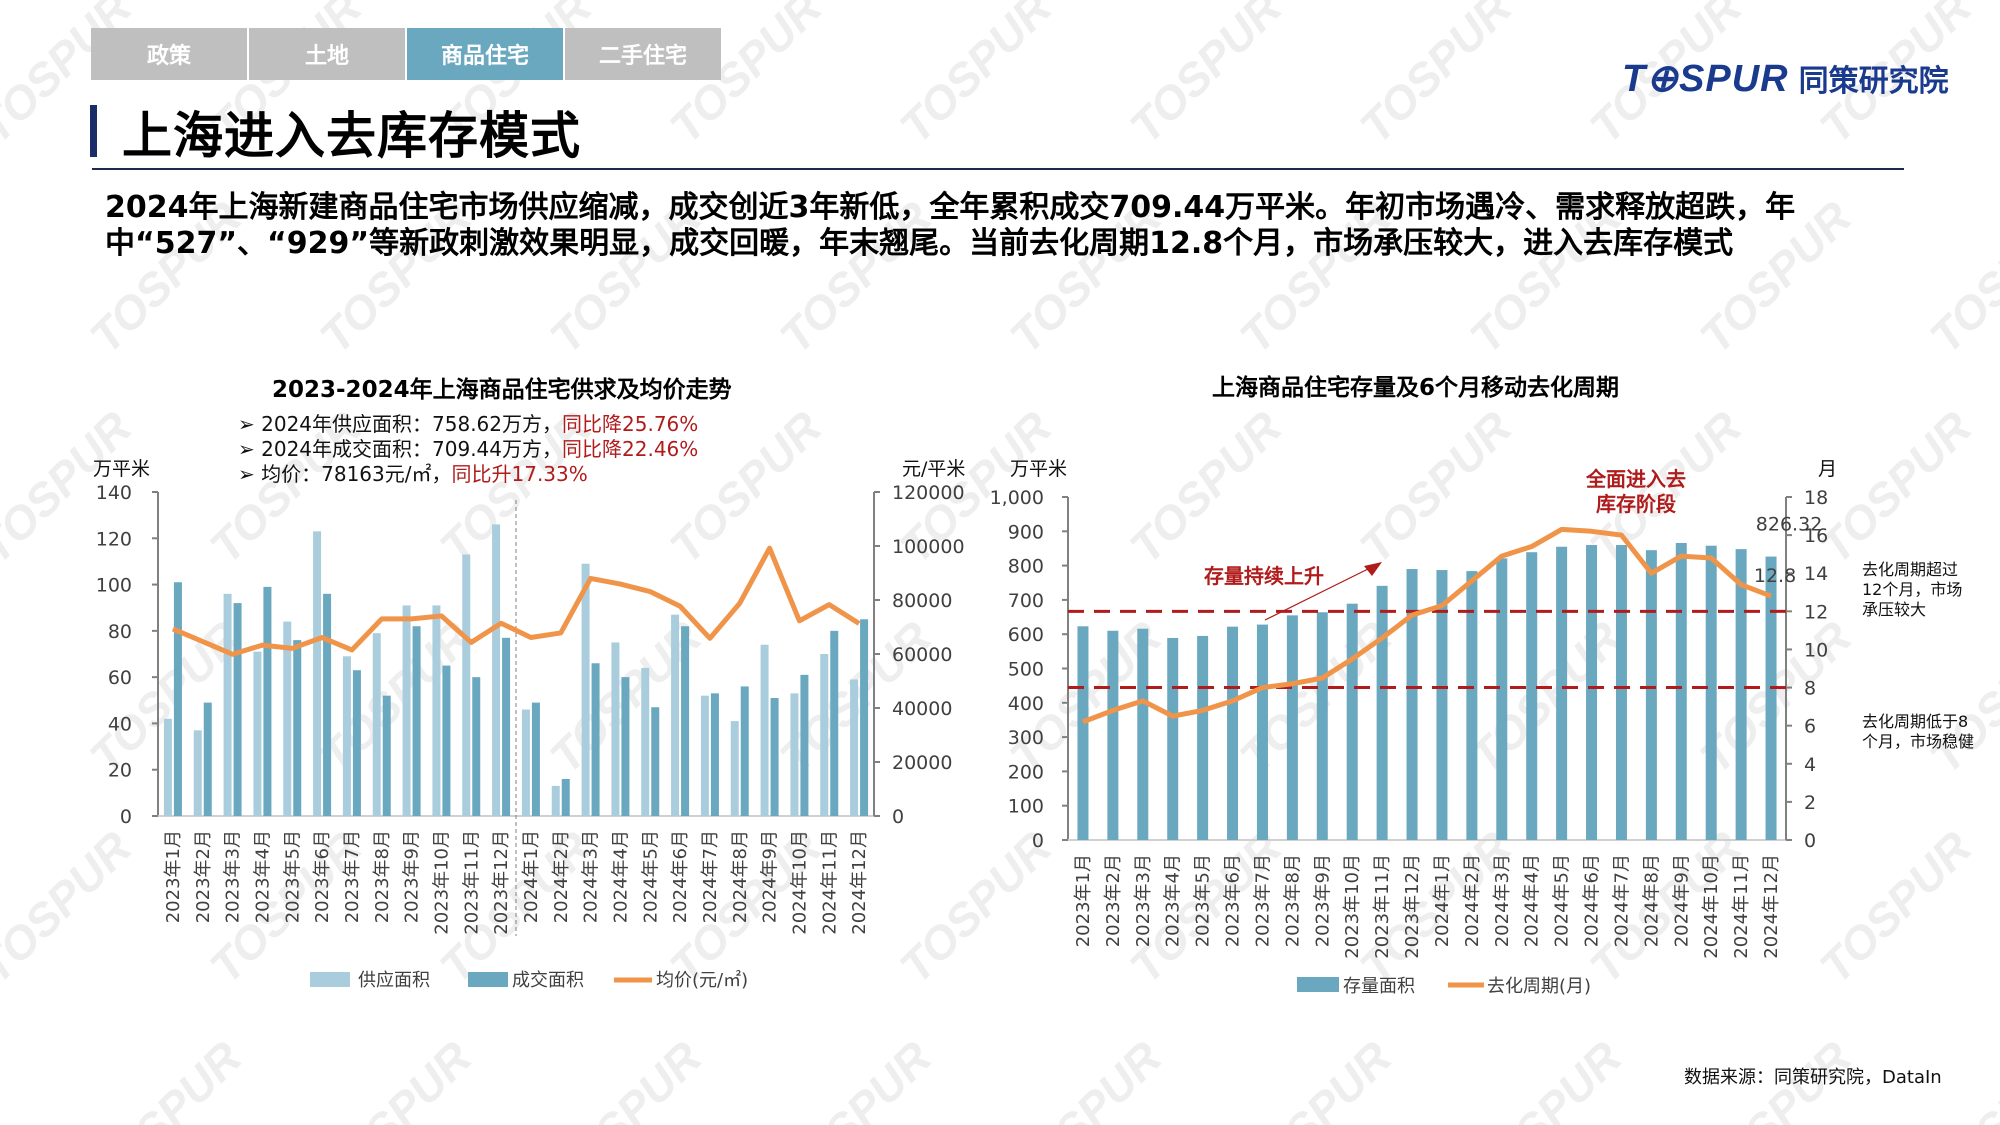 This screenshot has width=2000, height=1125. What do you see at coordinates (1810, 803) in the screenshot?
I see `y2-tick-label: 2` at bounding box center [1810, 803].